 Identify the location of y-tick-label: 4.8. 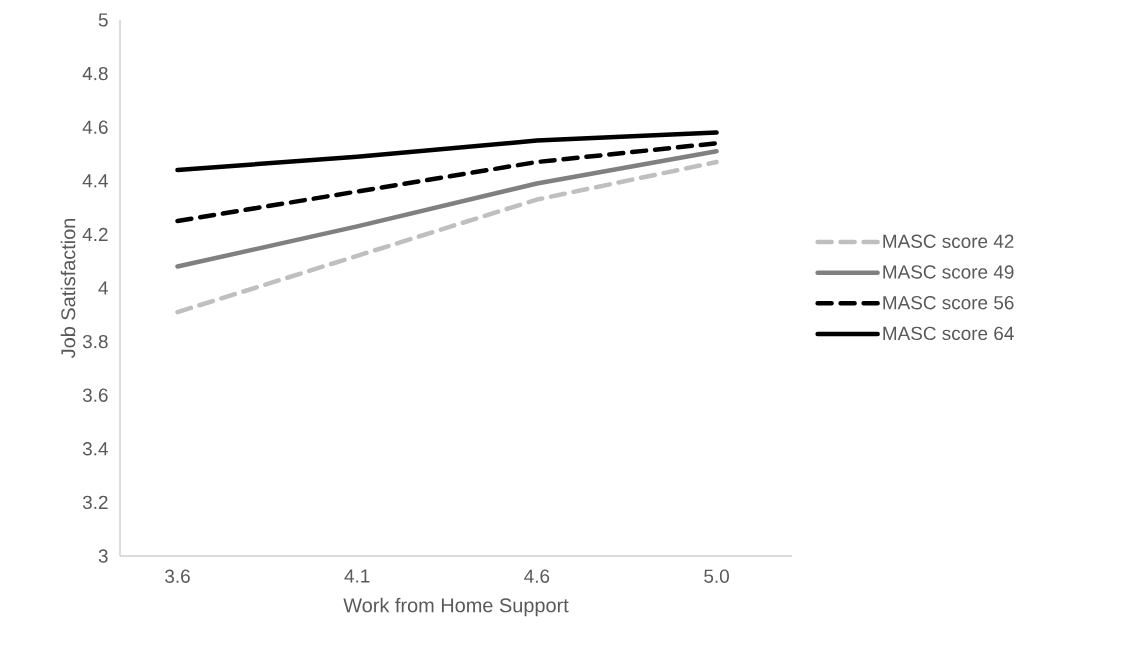
(95, 73).